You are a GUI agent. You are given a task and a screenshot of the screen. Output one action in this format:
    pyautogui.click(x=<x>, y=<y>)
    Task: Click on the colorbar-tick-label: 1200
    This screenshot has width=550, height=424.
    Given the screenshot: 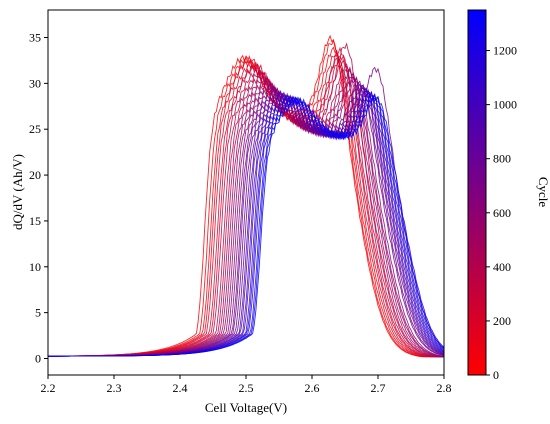 What is the action you would take?
    pyautogui.click(x=505, y=51)
    